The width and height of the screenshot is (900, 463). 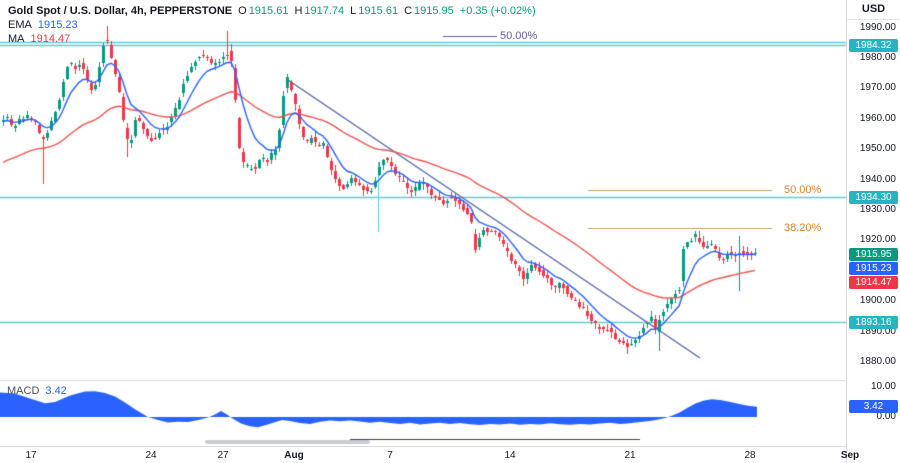 I want to click on ohlc-close: C 1915.95, so click(x=429, y=11).